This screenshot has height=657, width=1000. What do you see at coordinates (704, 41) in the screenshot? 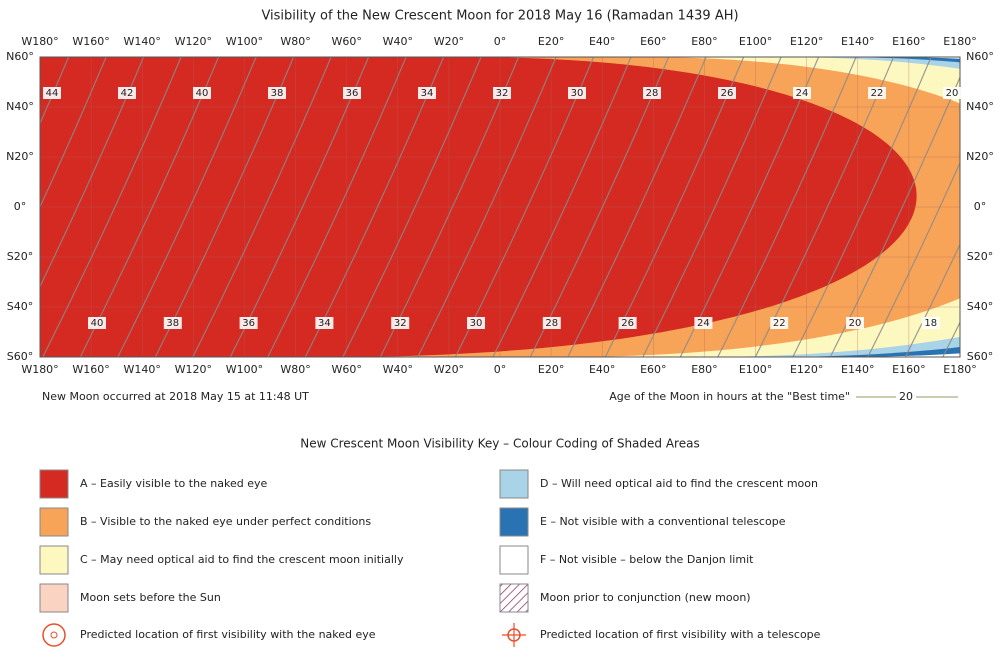
I see `lon-label-top: E80°` at bounding box center [704, 41].